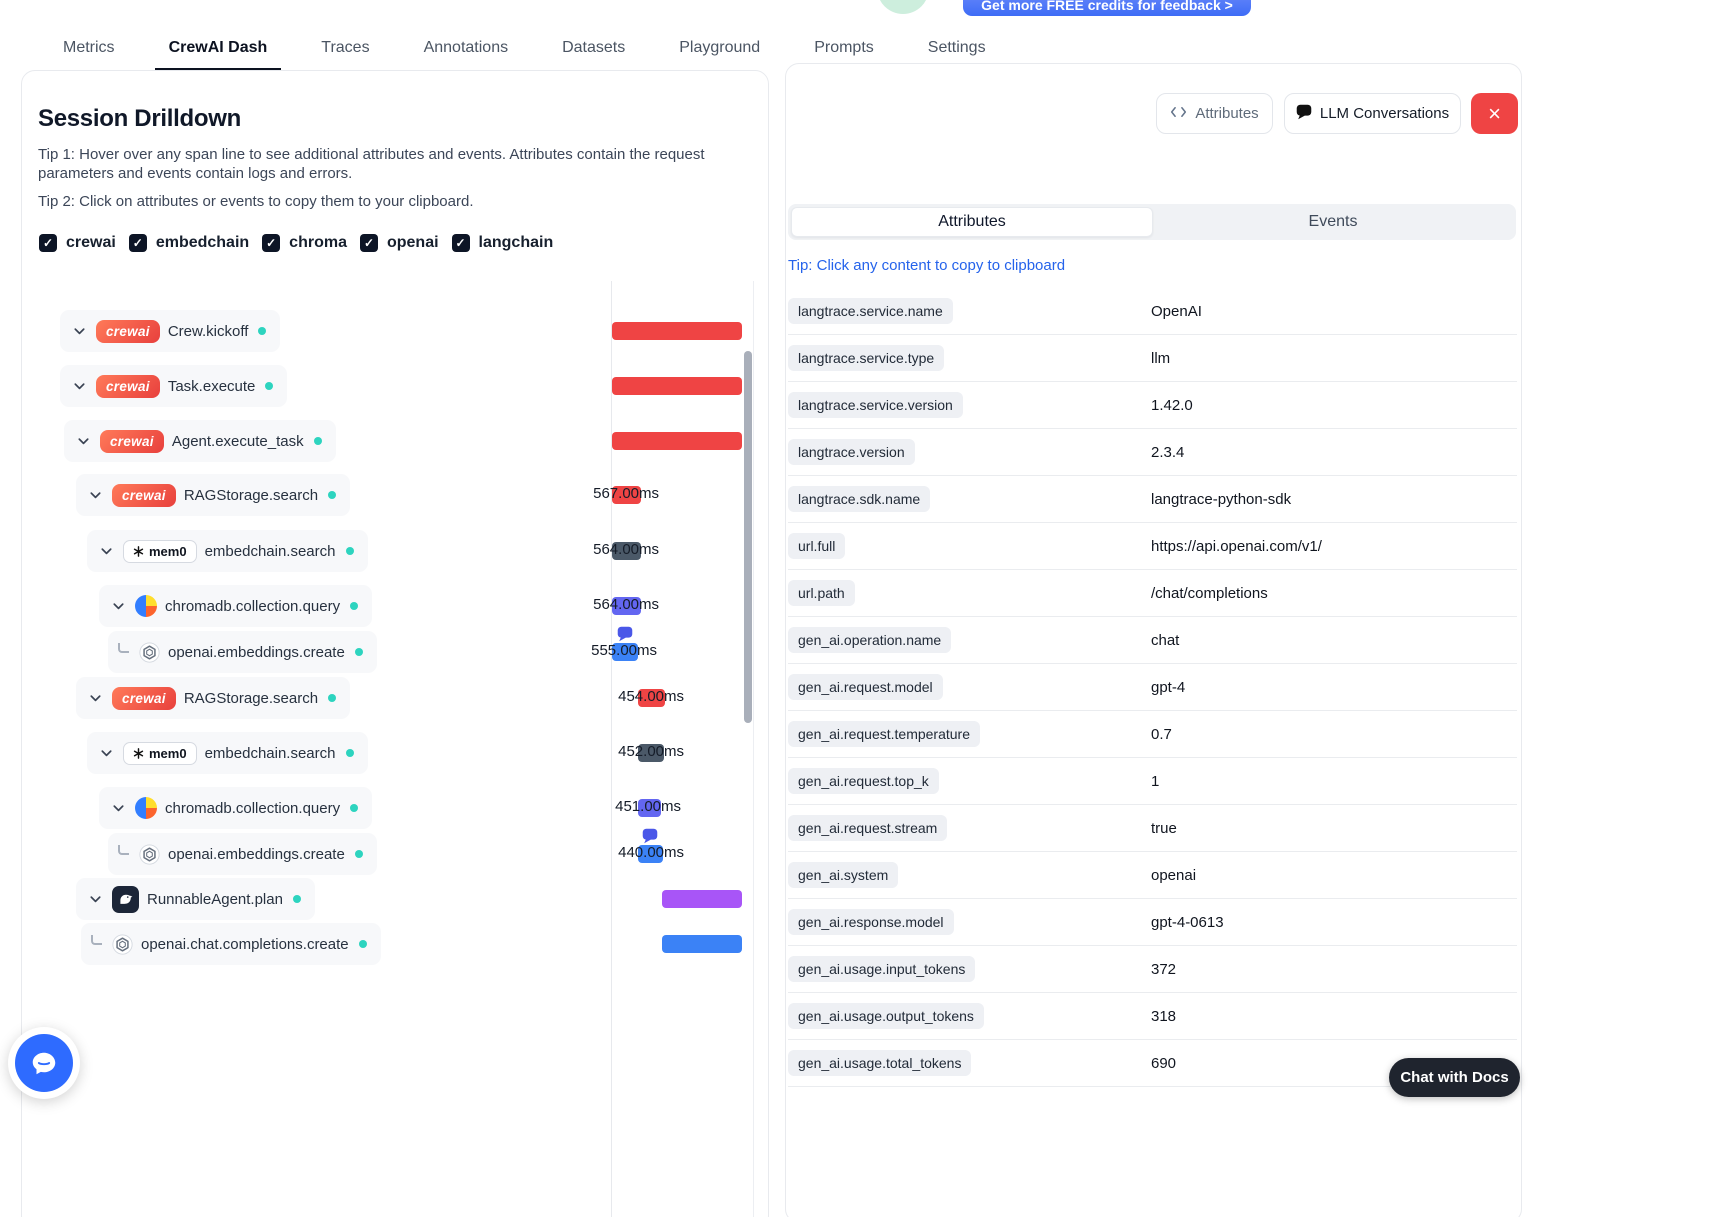  I want to click on attribute-key: langtrace.service.name, so click(870, 311).